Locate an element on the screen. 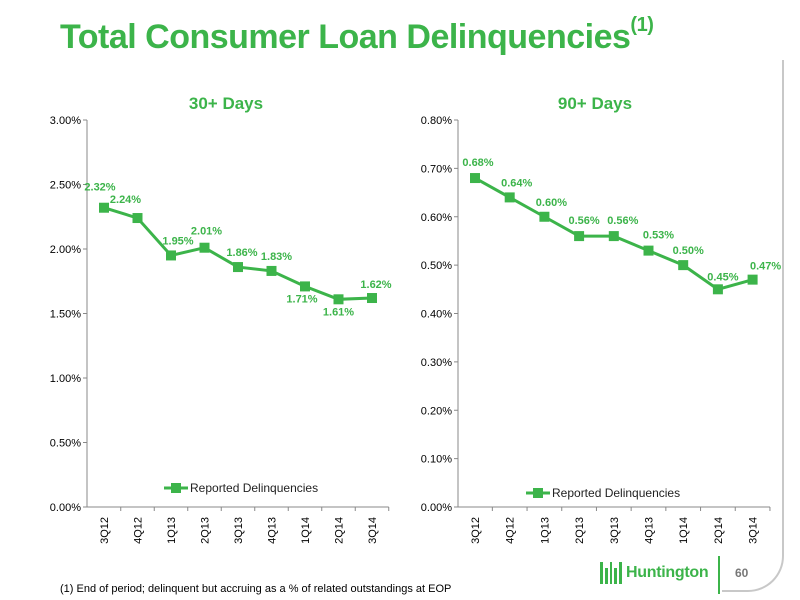 Image resolution: width=800 pixels, height=600 pixels. data-label: 1.86% is located at coordinates (241, 253).